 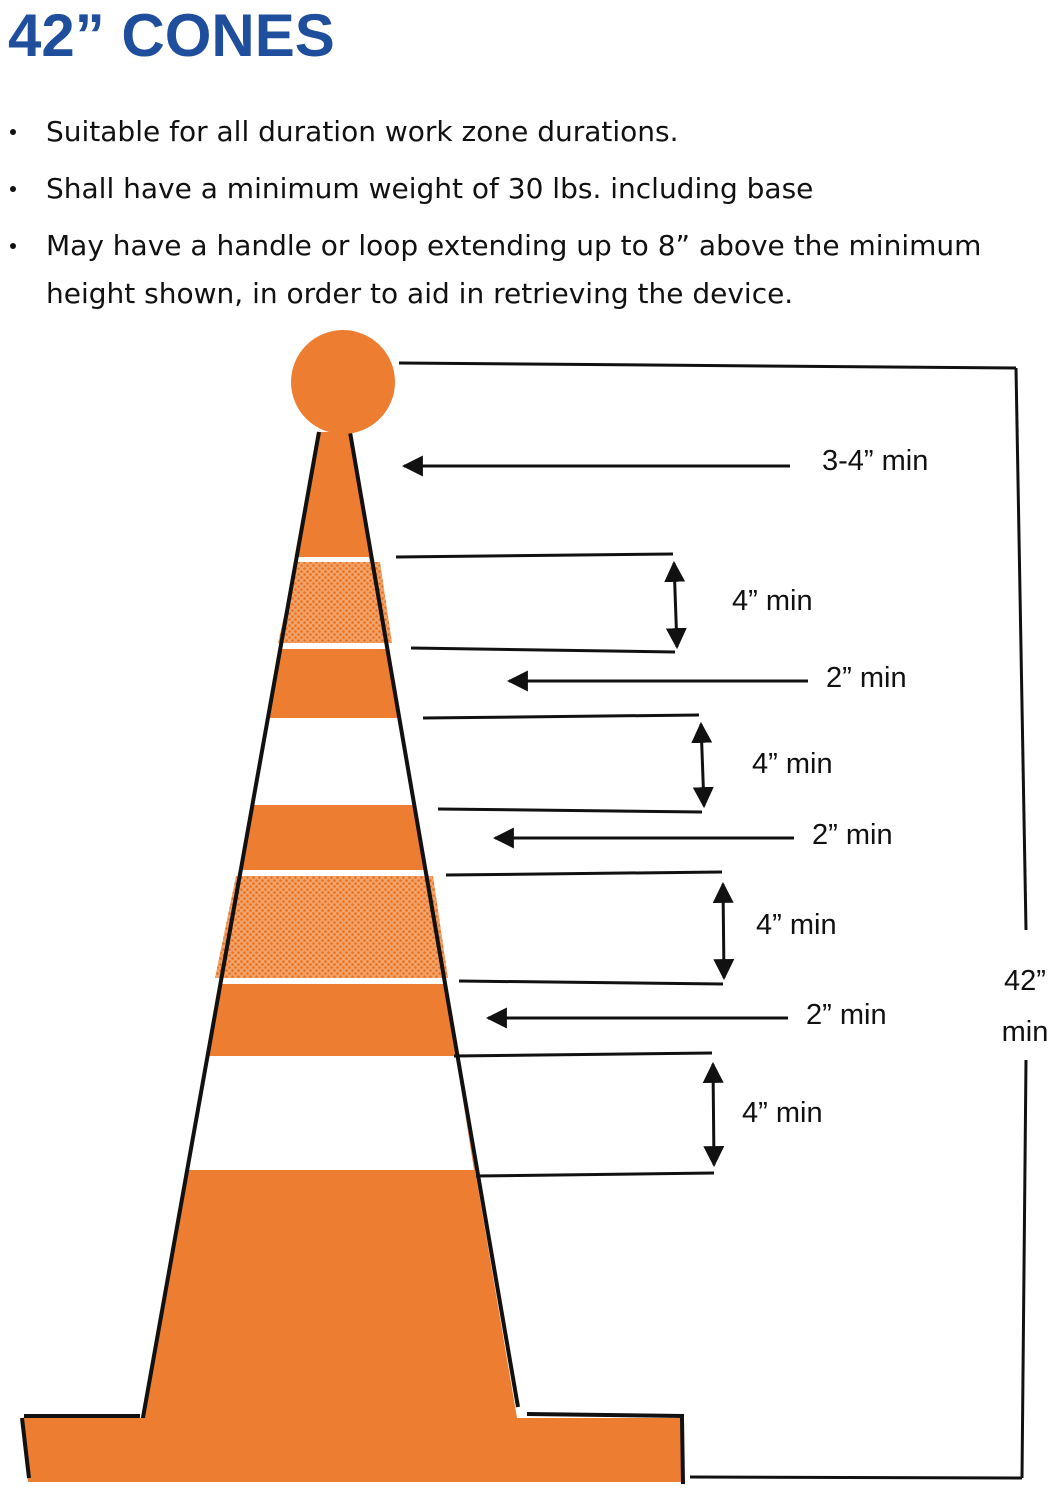 I want to click on height-top-line, so click(x=707, y=365).